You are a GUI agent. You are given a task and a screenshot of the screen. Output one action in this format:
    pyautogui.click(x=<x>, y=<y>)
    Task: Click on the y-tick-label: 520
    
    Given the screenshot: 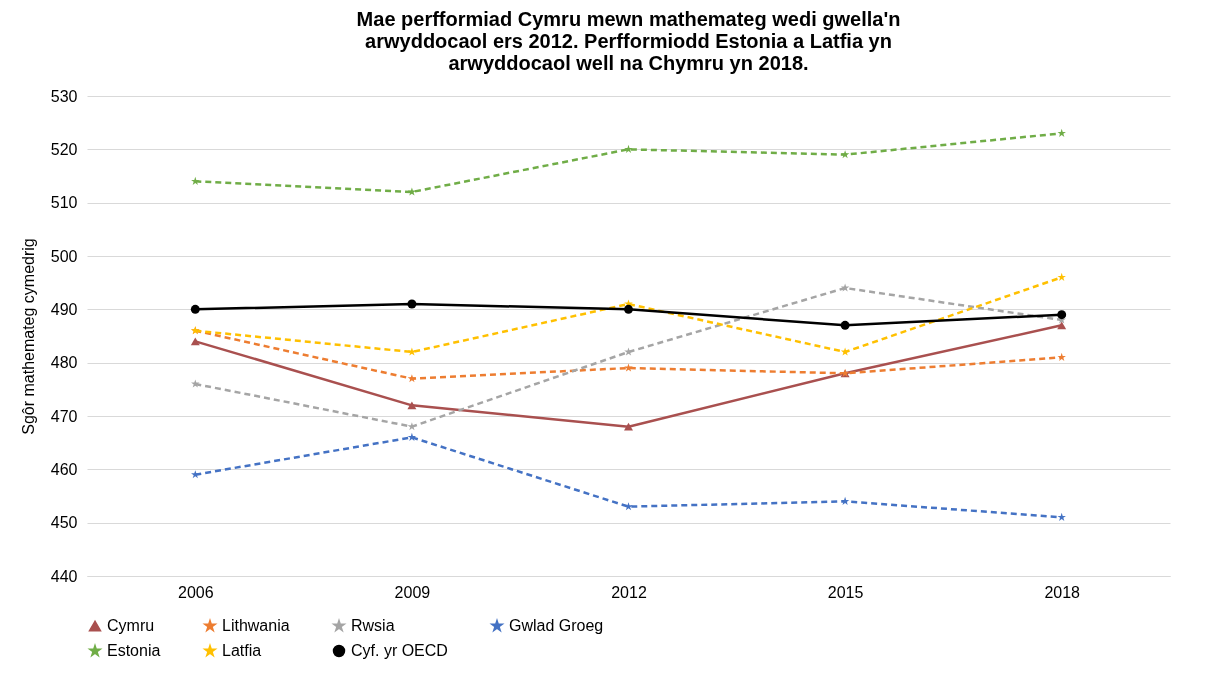 What is the action you would take?
    pyautogui.click(x=64, y=149)
    